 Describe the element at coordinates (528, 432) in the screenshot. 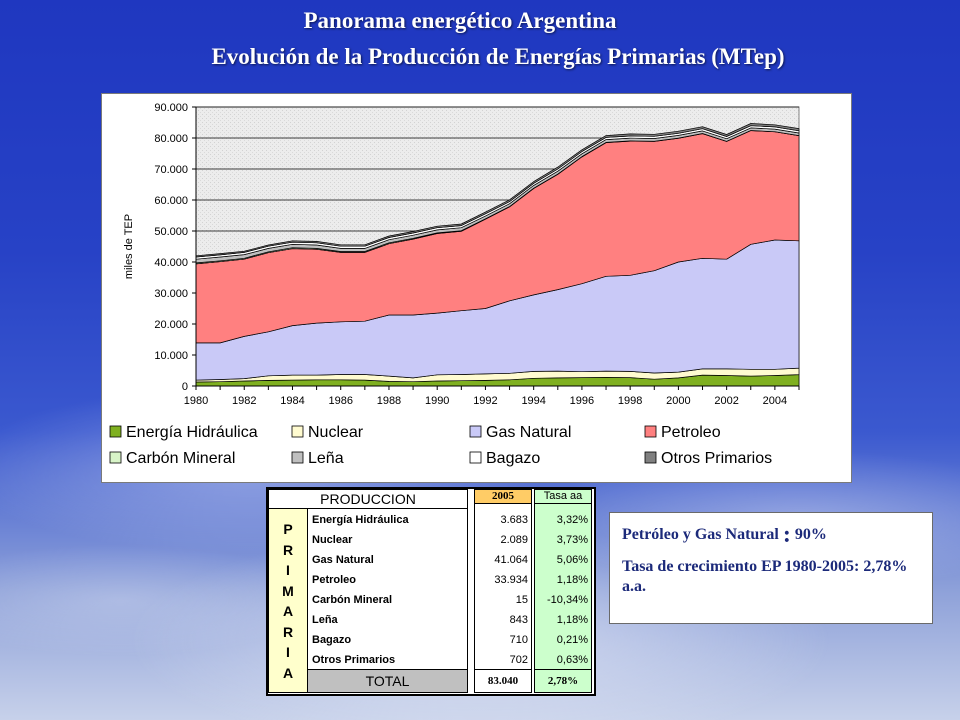

I see `legend-label: Gas Natural` at that location.